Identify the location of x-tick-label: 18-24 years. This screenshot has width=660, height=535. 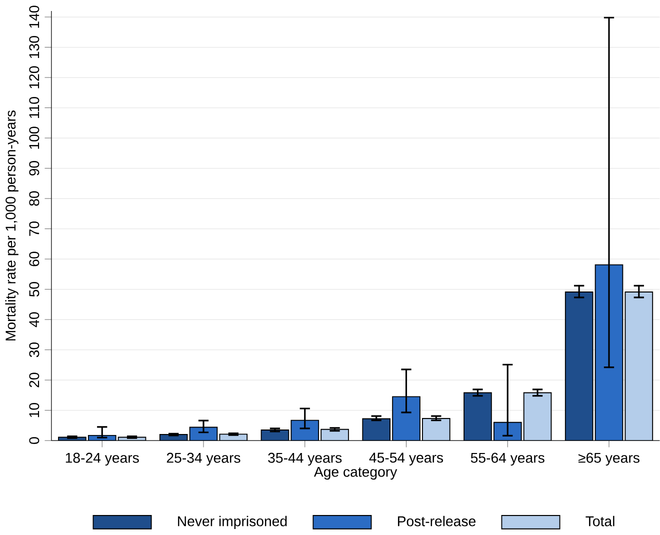
(102, 459).